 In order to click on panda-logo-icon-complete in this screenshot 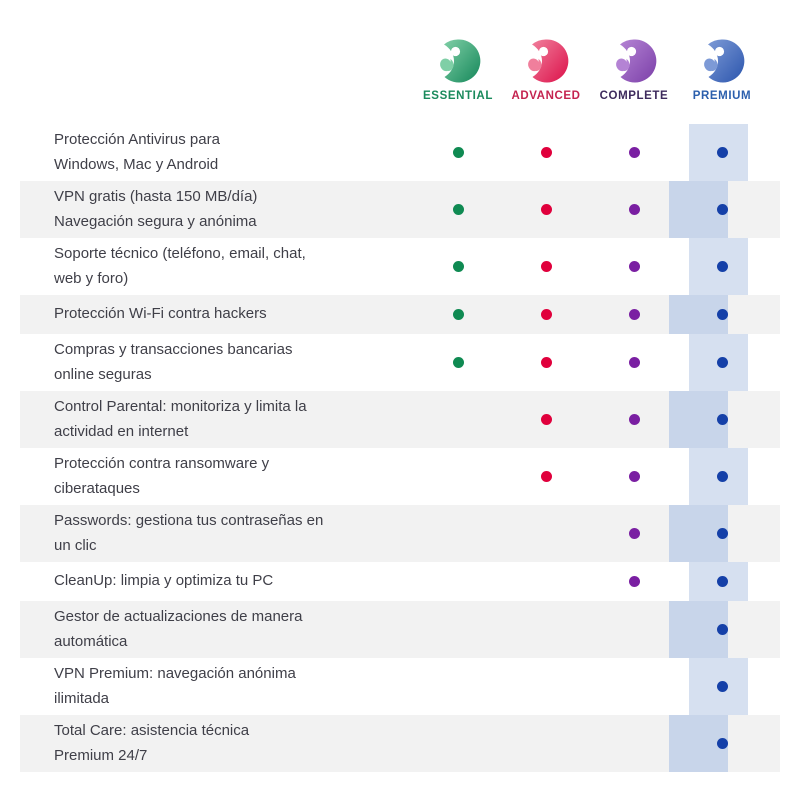, I will do `click(634, 61)`.